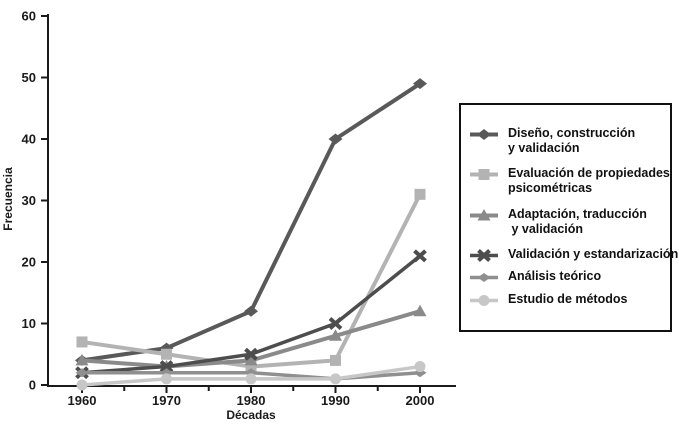 The height and width of the screenshot is (429, 679). I want to click on triangle-icon, so click(484, 215).